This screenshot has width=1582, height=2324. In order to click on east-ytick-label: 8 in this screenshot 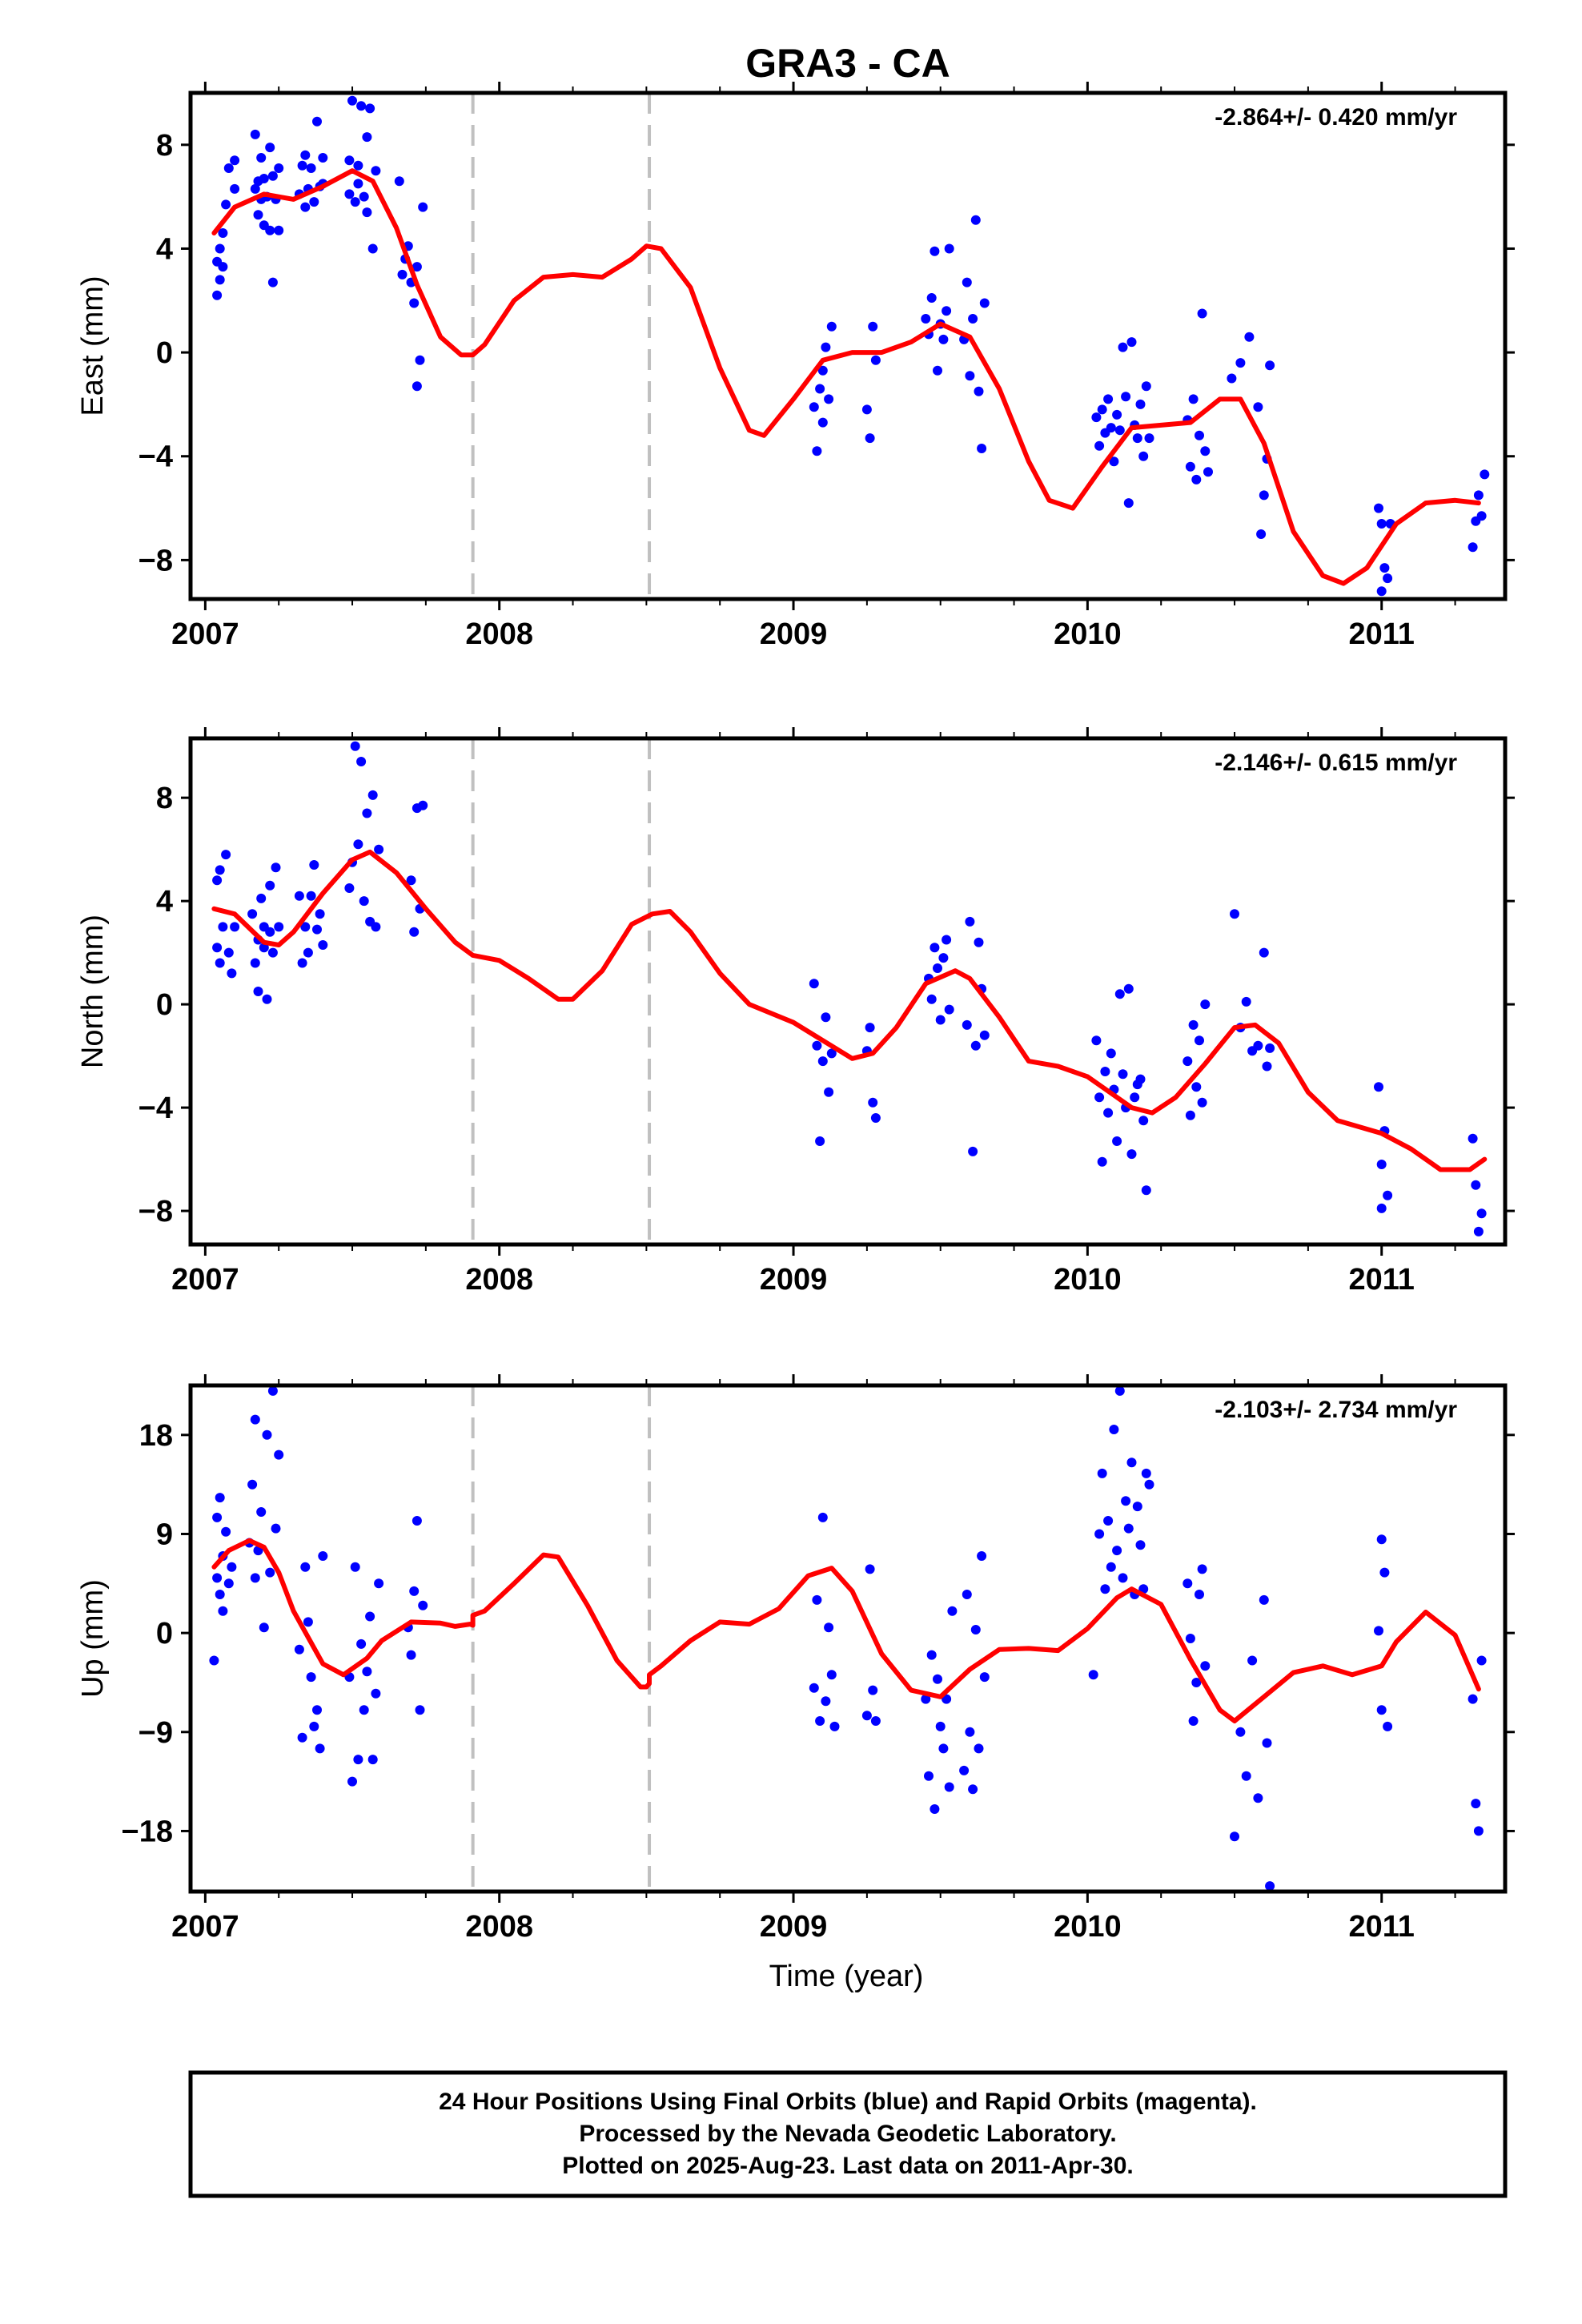, I will do `click(164, 146)`.